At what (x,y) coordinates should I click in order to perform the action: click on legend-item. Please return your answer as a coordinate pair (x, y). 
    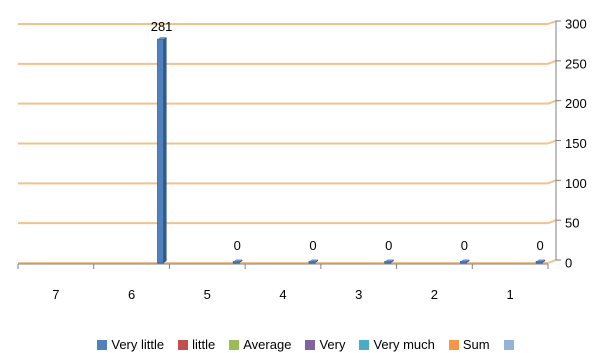
    Looking at the image, I should click on (508, 344).